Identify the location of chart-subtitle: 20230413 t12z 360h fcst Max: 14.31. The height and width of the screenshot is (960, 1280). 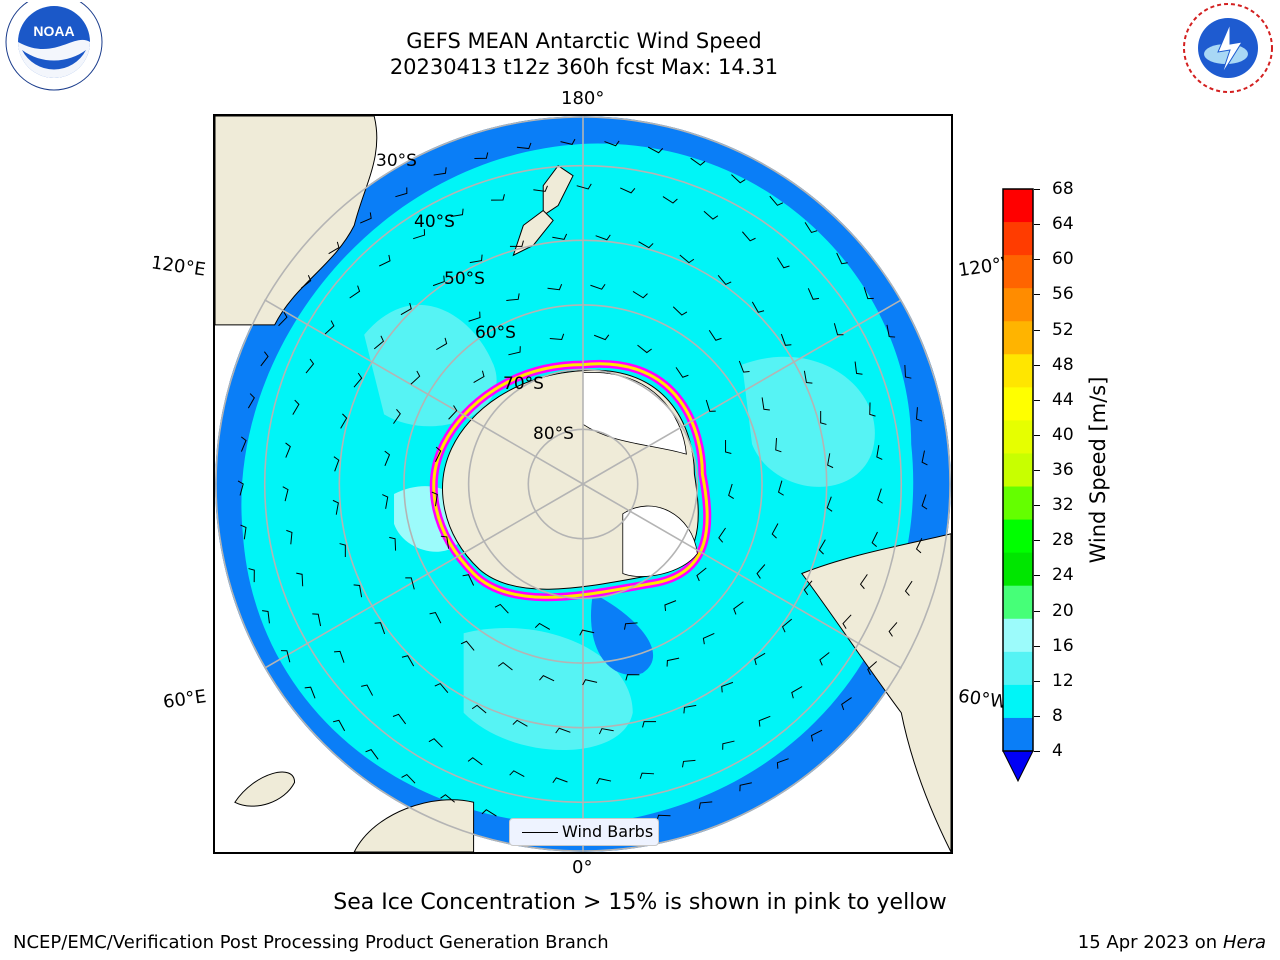
(584, 67).